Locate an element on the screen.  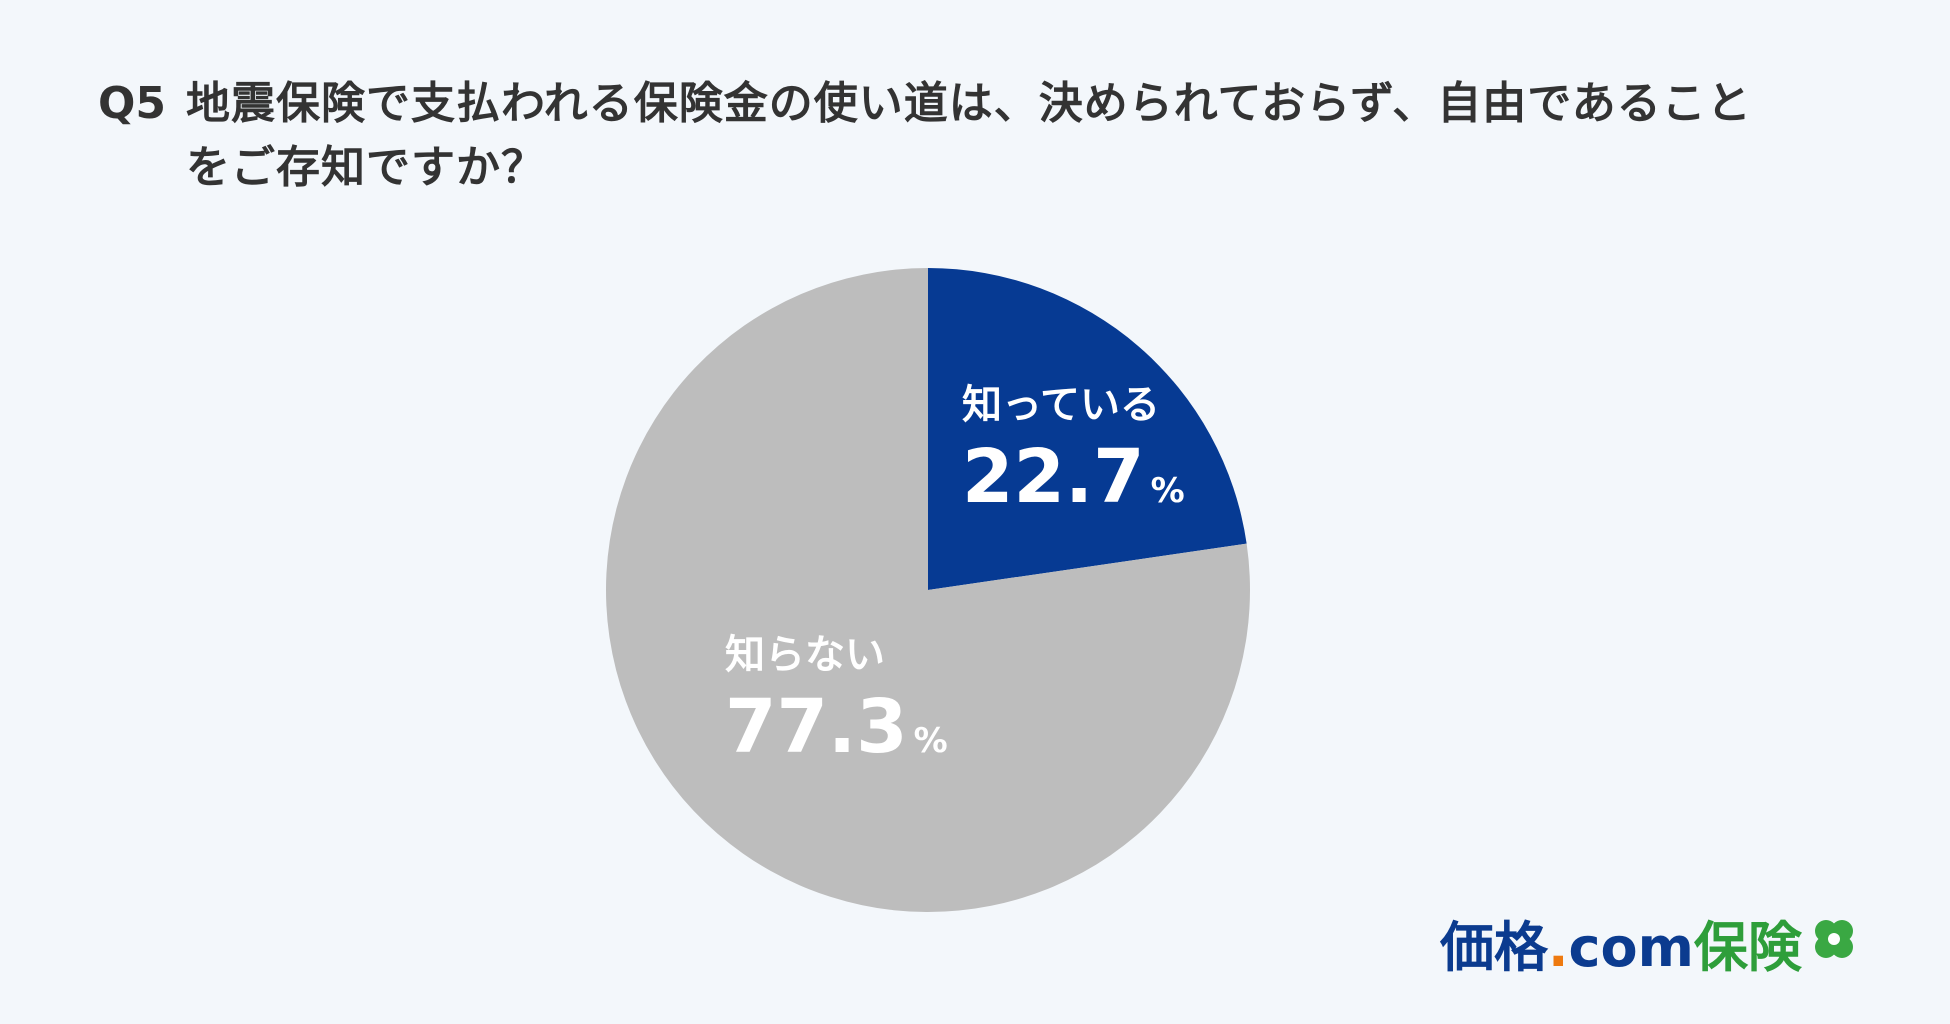
logo-kakaku-text: 価格 is located at coordinates (1494, 947).